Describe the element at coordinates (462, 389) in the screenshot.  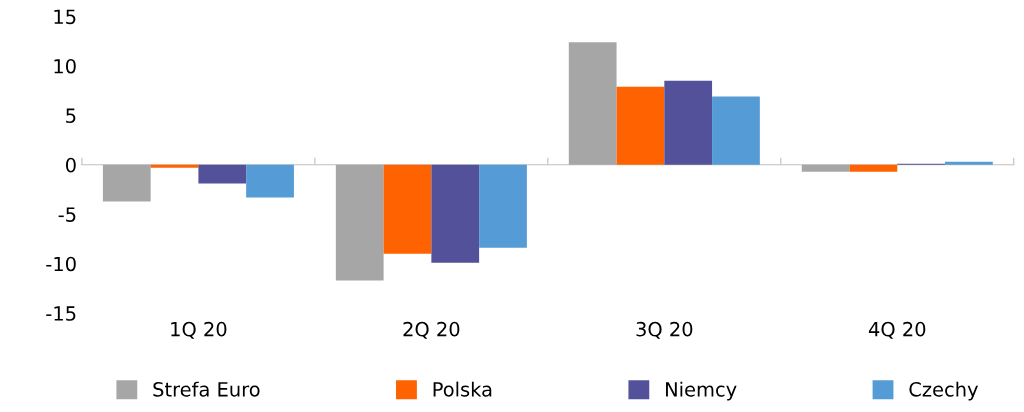
I see `legend-label: Polska` at that location.